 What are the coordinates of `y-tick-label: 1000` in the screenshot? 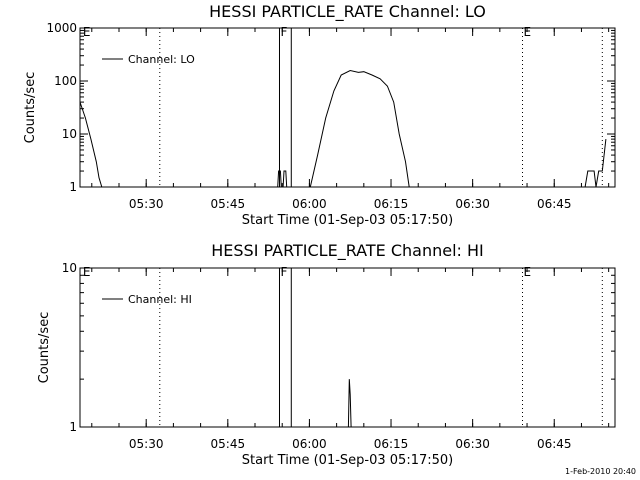 It's located at (61, 28).